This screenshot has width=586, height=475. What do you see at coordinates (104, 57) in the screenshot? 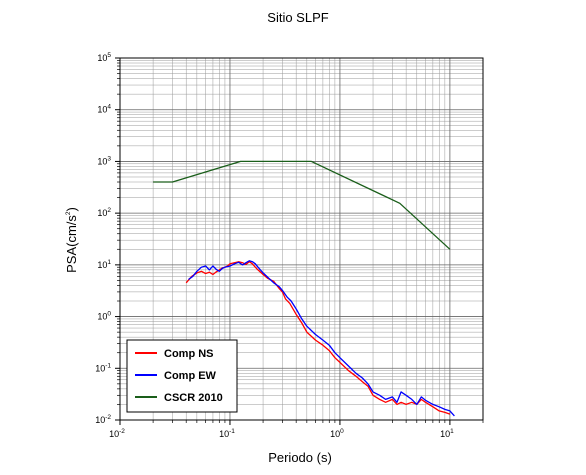
I see `y-tick-label: 10⁵` at bounding box center [104, 57].